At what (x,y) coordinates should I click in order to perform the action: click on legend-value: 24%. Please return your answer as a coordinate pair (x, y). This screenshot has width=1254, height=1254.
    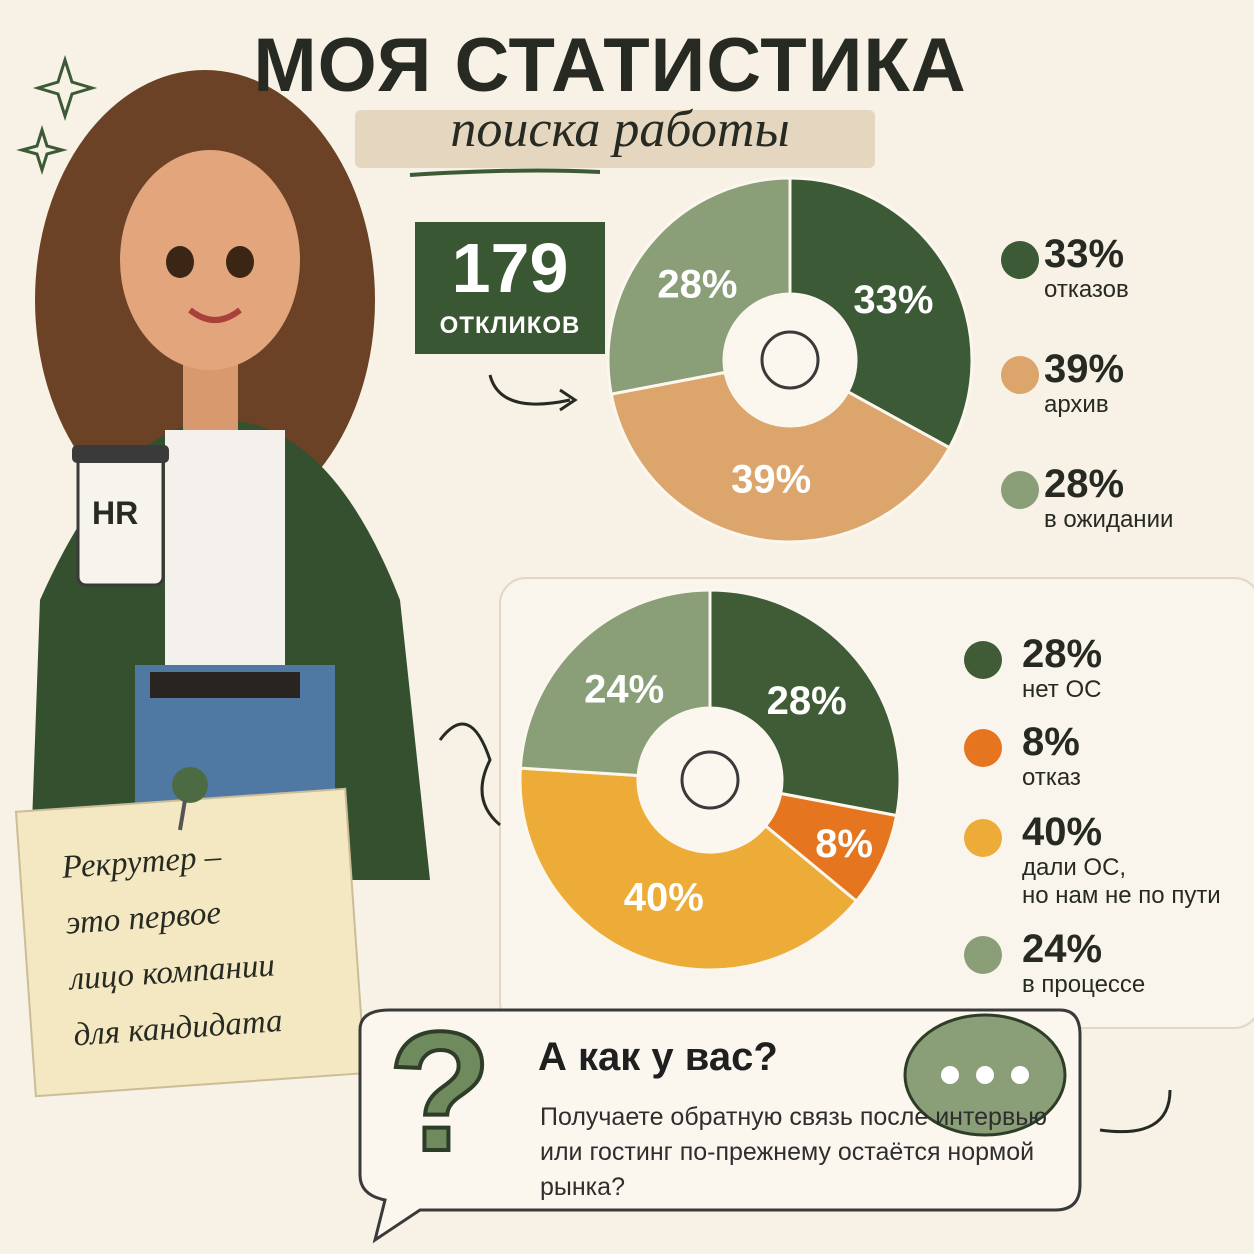
    Looking at the image, I should click on (1062, 949).